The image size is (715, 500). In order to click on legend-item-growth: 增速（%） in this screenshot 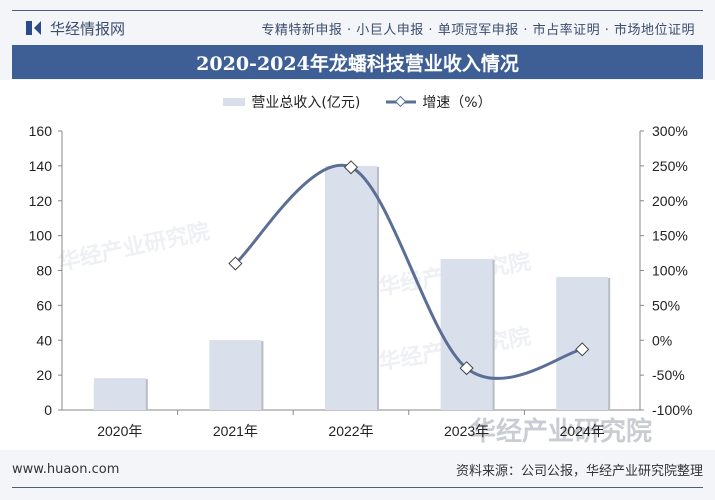, I will do `click(439, 102)`.